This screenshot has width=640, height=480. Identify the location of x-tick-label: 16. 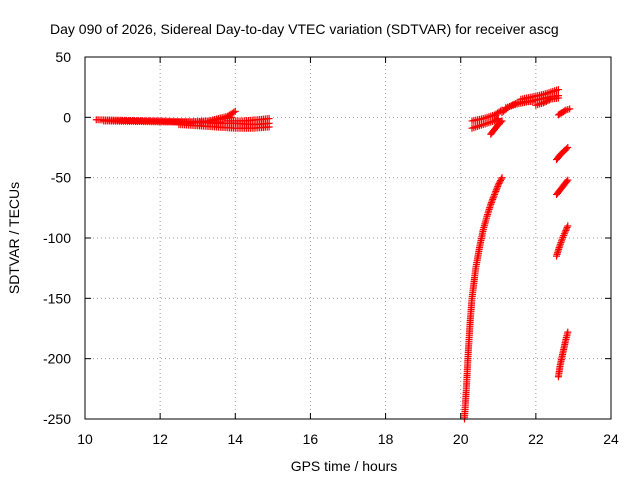
(311, 439).